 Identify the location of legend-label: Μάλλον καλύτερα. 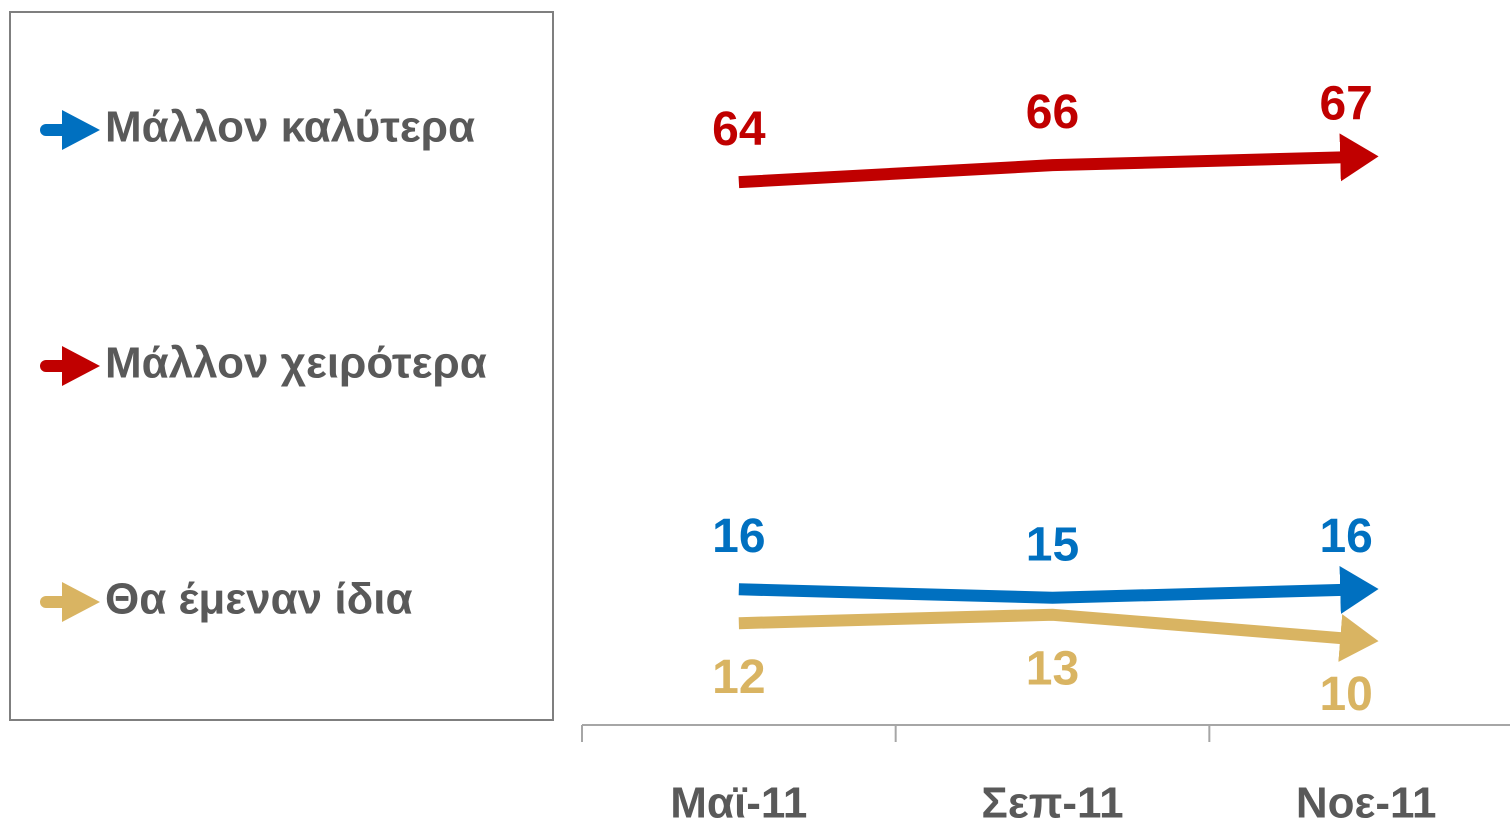
(290, 127).